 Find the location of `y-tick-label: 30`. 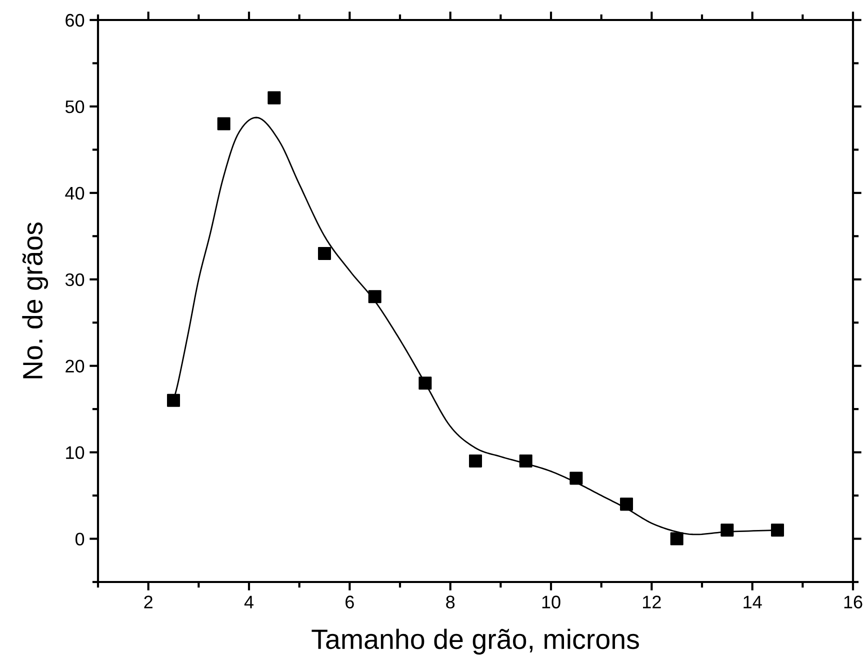

y-tick-label: 30 is located at coordinates (74, 279).